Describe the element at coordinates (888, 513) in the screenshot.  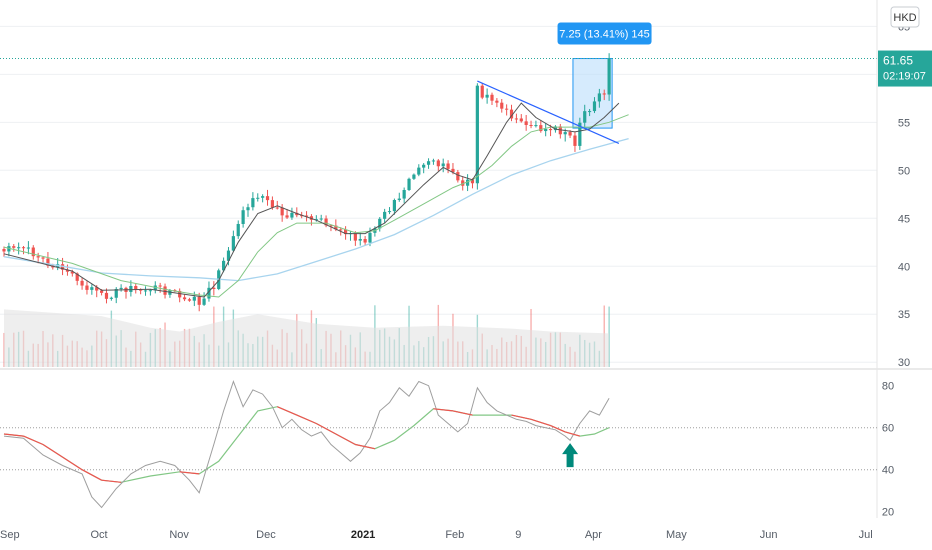
I see `rsi-tick-label: 20` at that location.